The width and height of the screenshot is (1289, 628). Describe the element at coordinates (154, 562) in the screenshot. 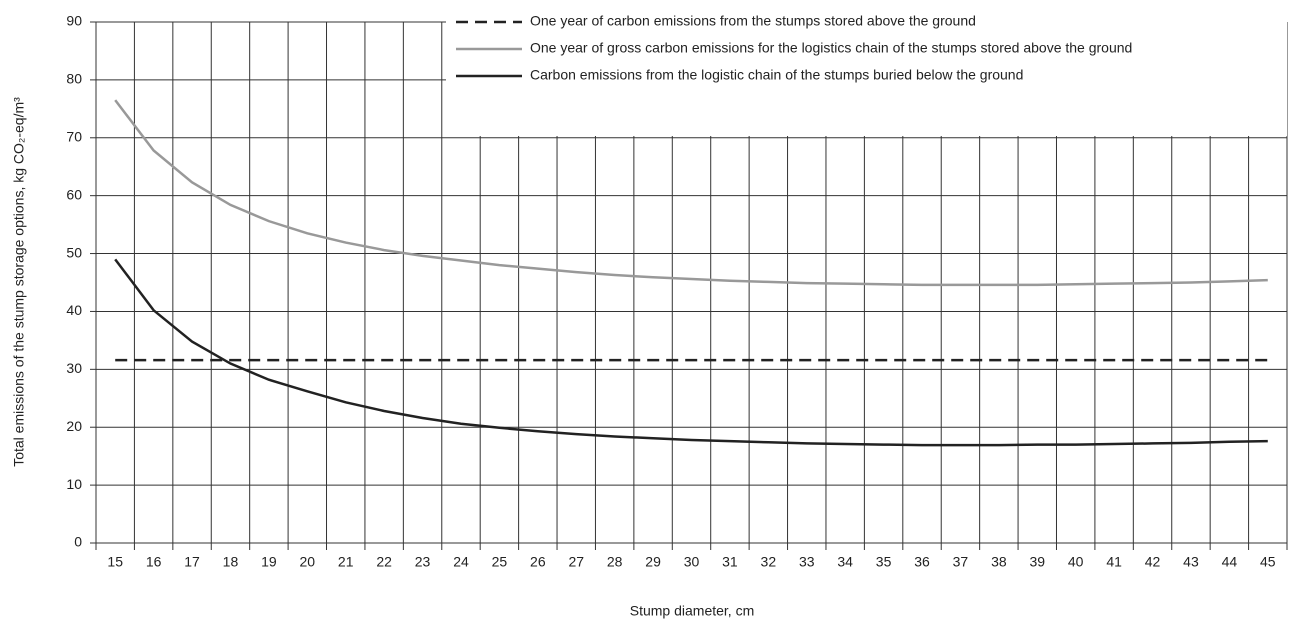

I see `x-tick-label: 16` at that location.